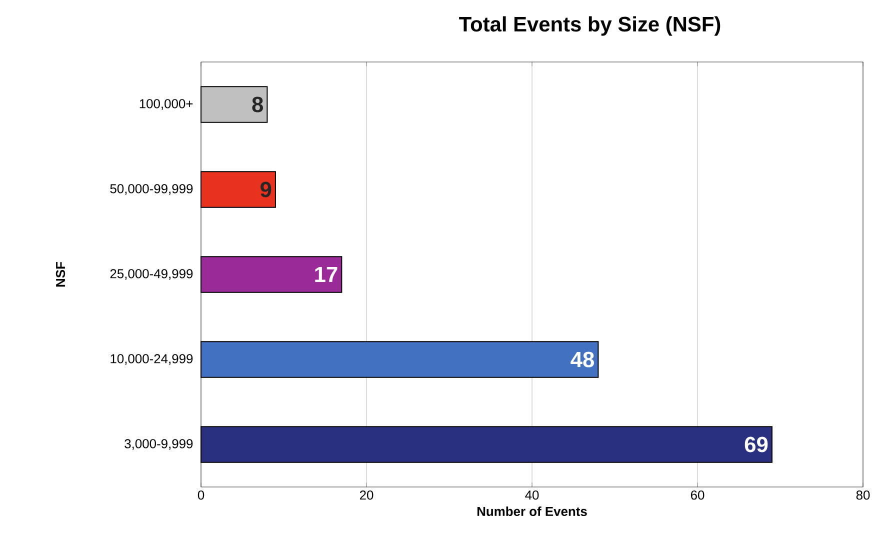  What do you see at coordinates (151, 359) in the screenshot?
I see `y-tick-label: 10,000-24,999` at bounding box center [151, 359].